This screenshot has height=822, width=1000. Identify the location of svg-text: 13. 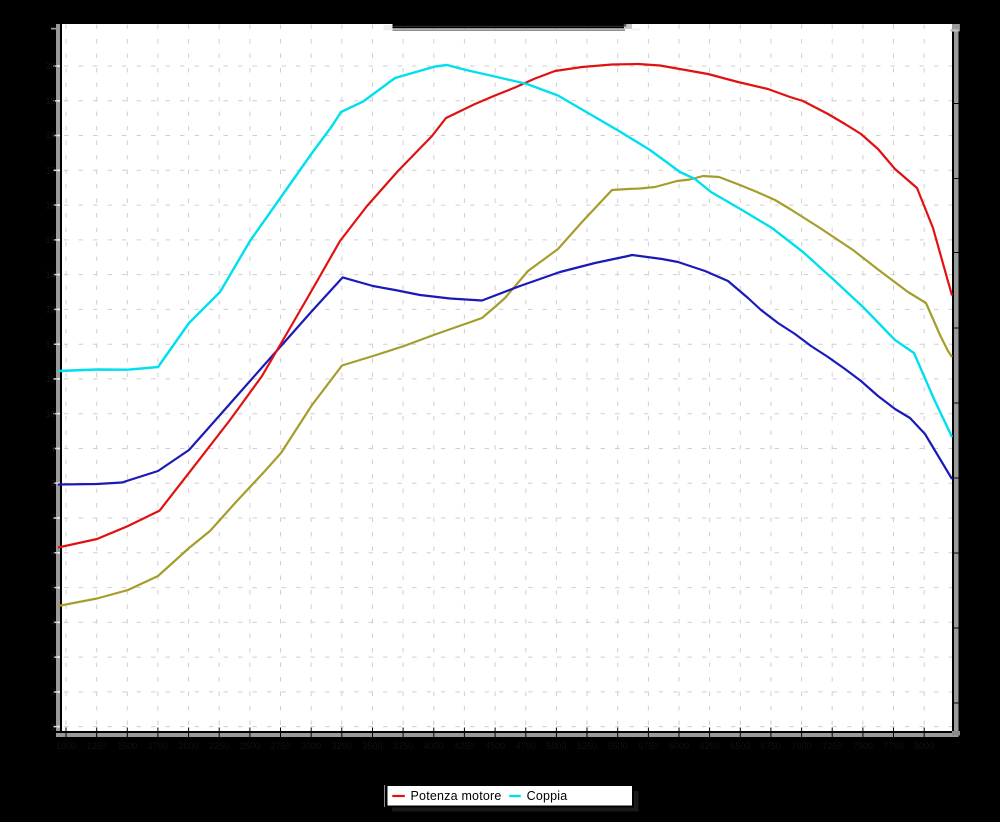
(50, 310).